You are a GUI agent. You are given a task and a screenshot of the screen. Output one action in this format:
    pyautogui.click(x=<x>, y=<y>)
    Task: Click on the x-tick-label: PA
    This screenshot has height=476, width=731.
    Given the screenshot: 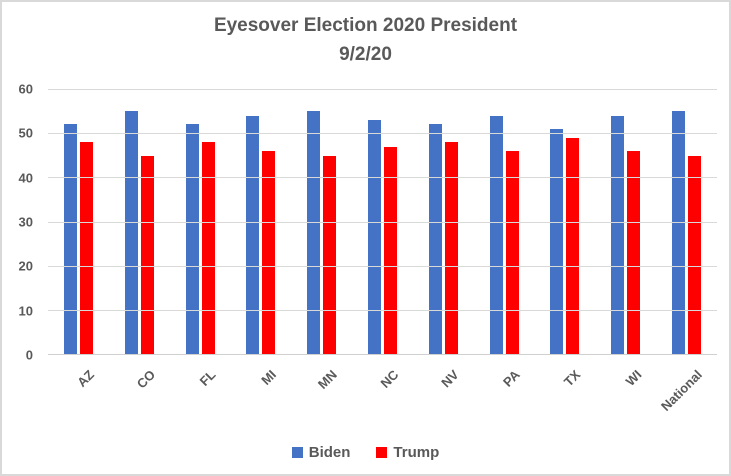 What is the action you would take?
    pyautogui.click(x=511, y=378)
    